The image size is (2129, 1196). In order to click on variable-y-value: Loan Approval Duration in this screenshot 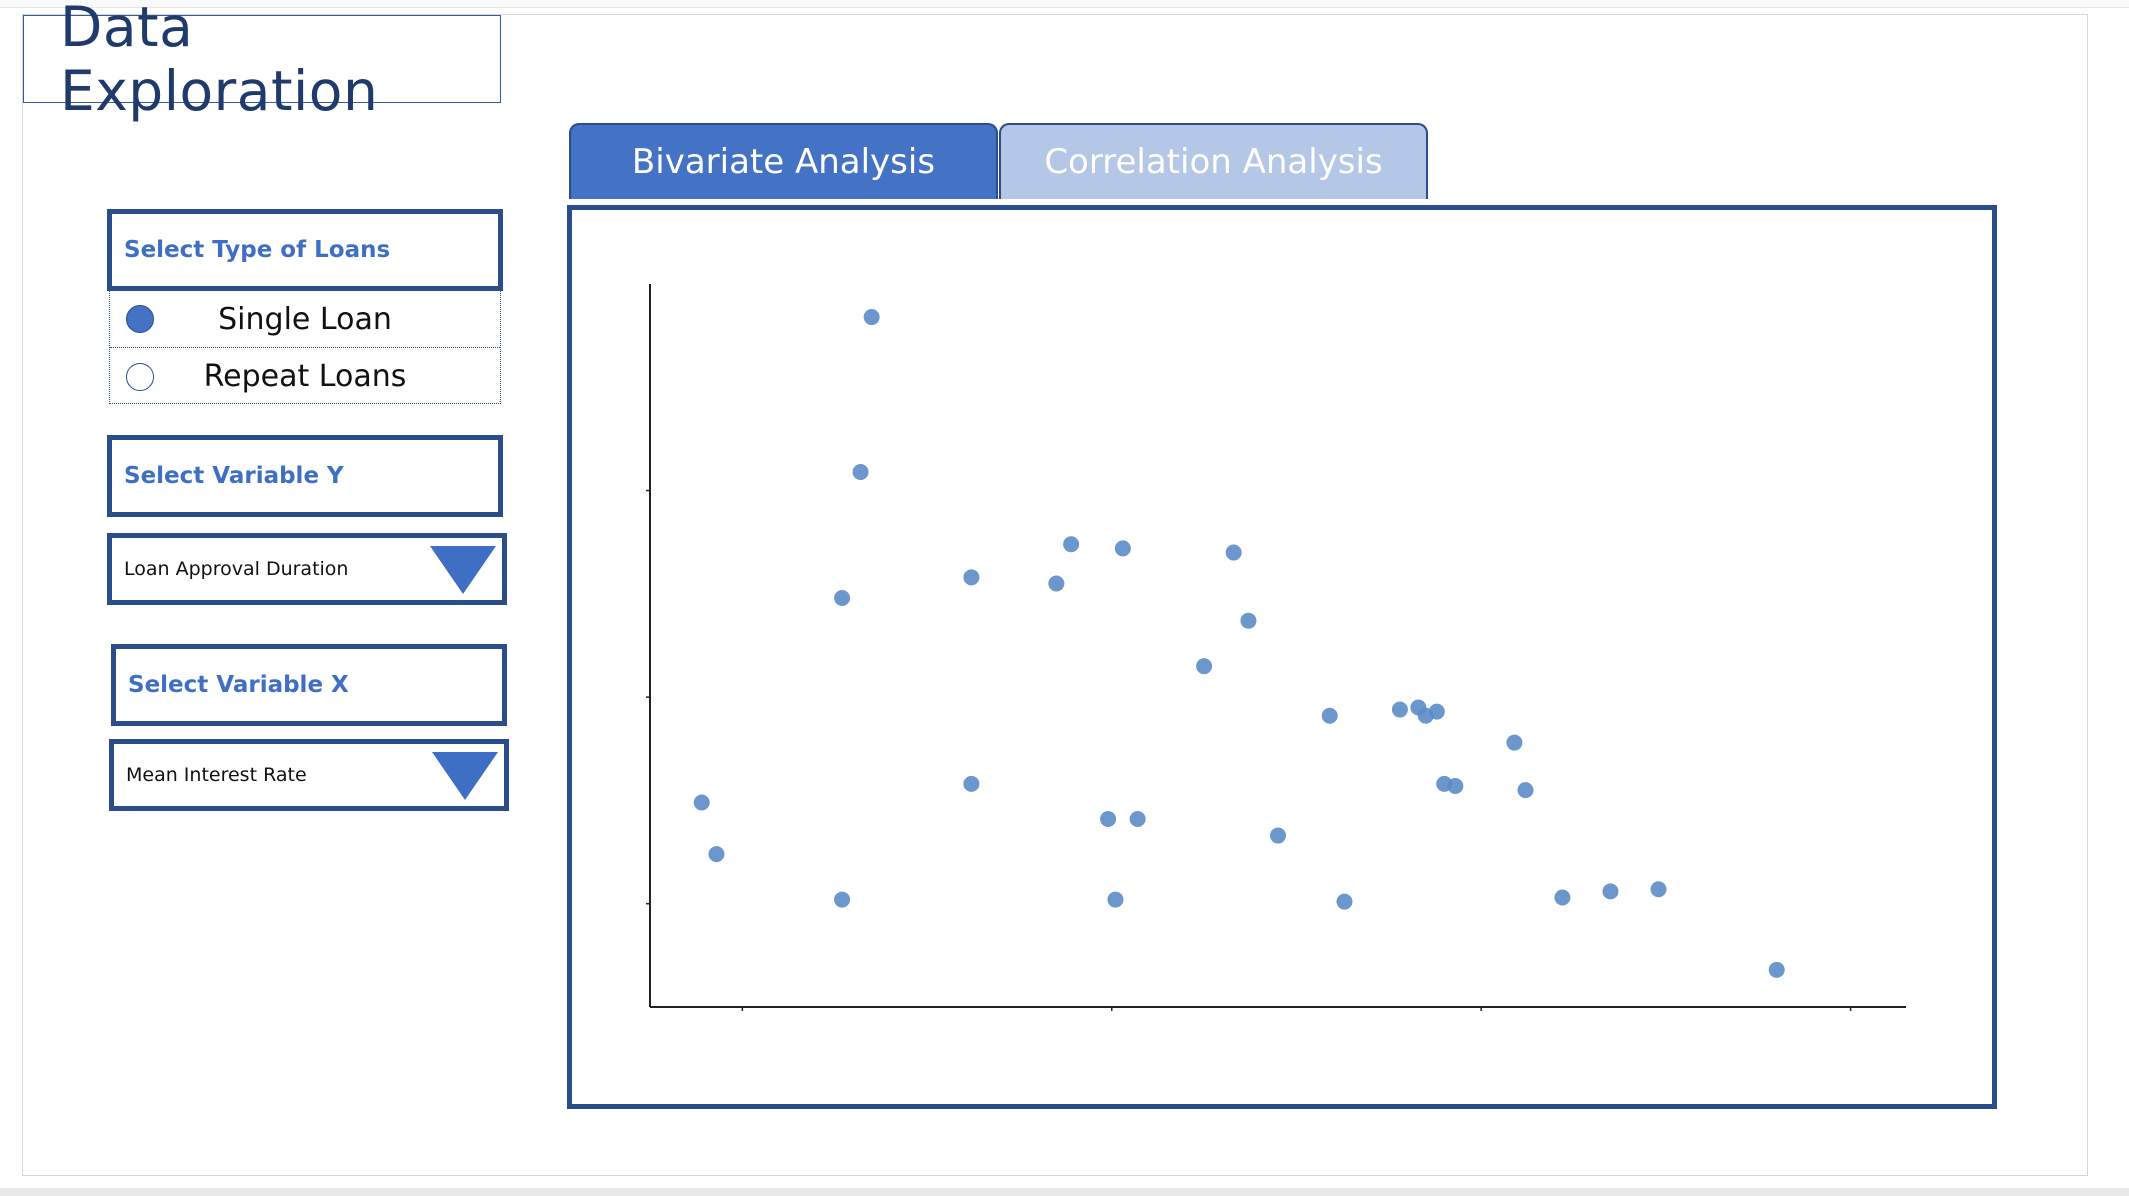, I will do `click(236, 569)`.